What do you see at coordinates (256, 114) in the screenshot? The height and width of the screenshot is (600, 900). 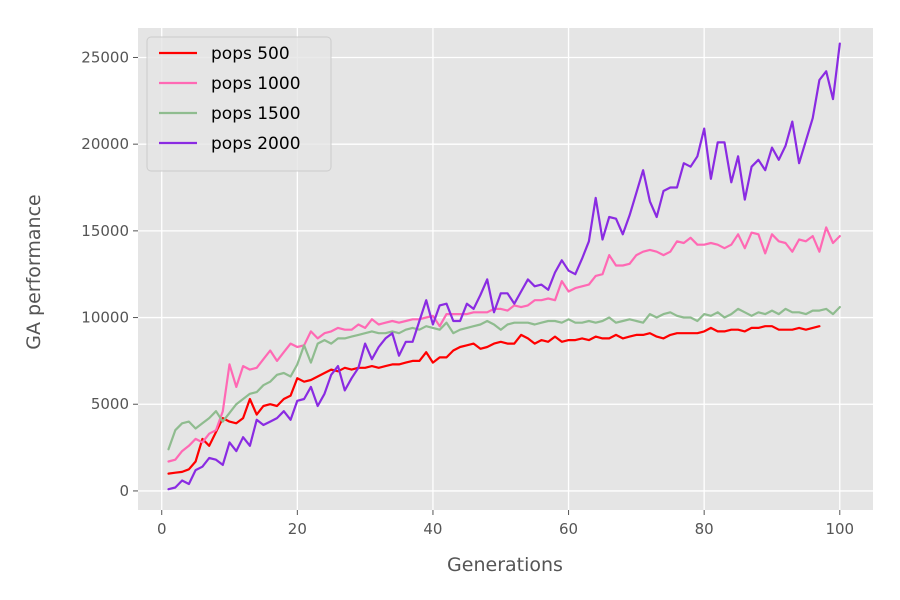 I see `legend-label-pops-1500: pops 1500` at bounding box center [256, 114].